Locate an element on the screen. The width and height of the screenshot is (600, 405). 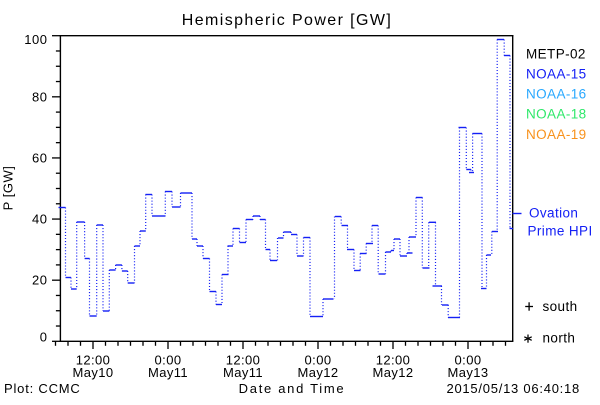
svg-text: Hemispheric Power [GW] is located at coordinates (287, 20).